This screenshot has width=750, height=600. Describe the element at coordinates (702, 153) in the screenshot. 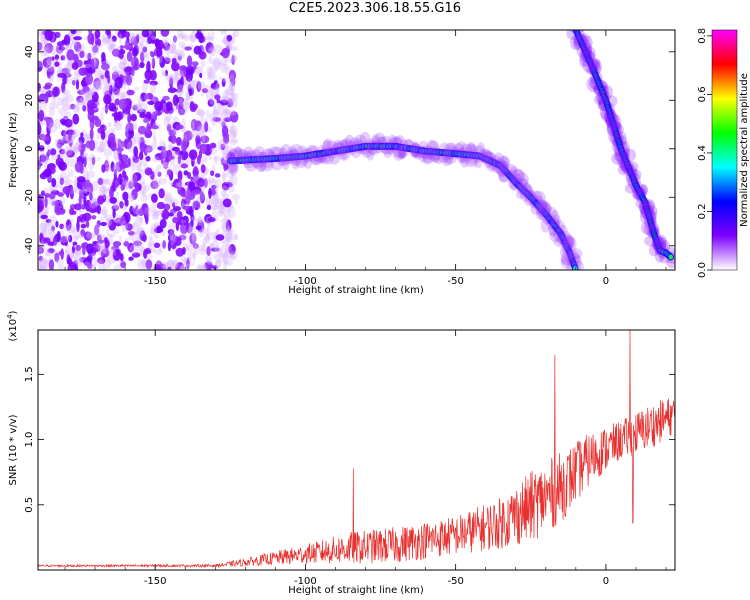

I see `colorbar-tick-label: 0.4` at that location.